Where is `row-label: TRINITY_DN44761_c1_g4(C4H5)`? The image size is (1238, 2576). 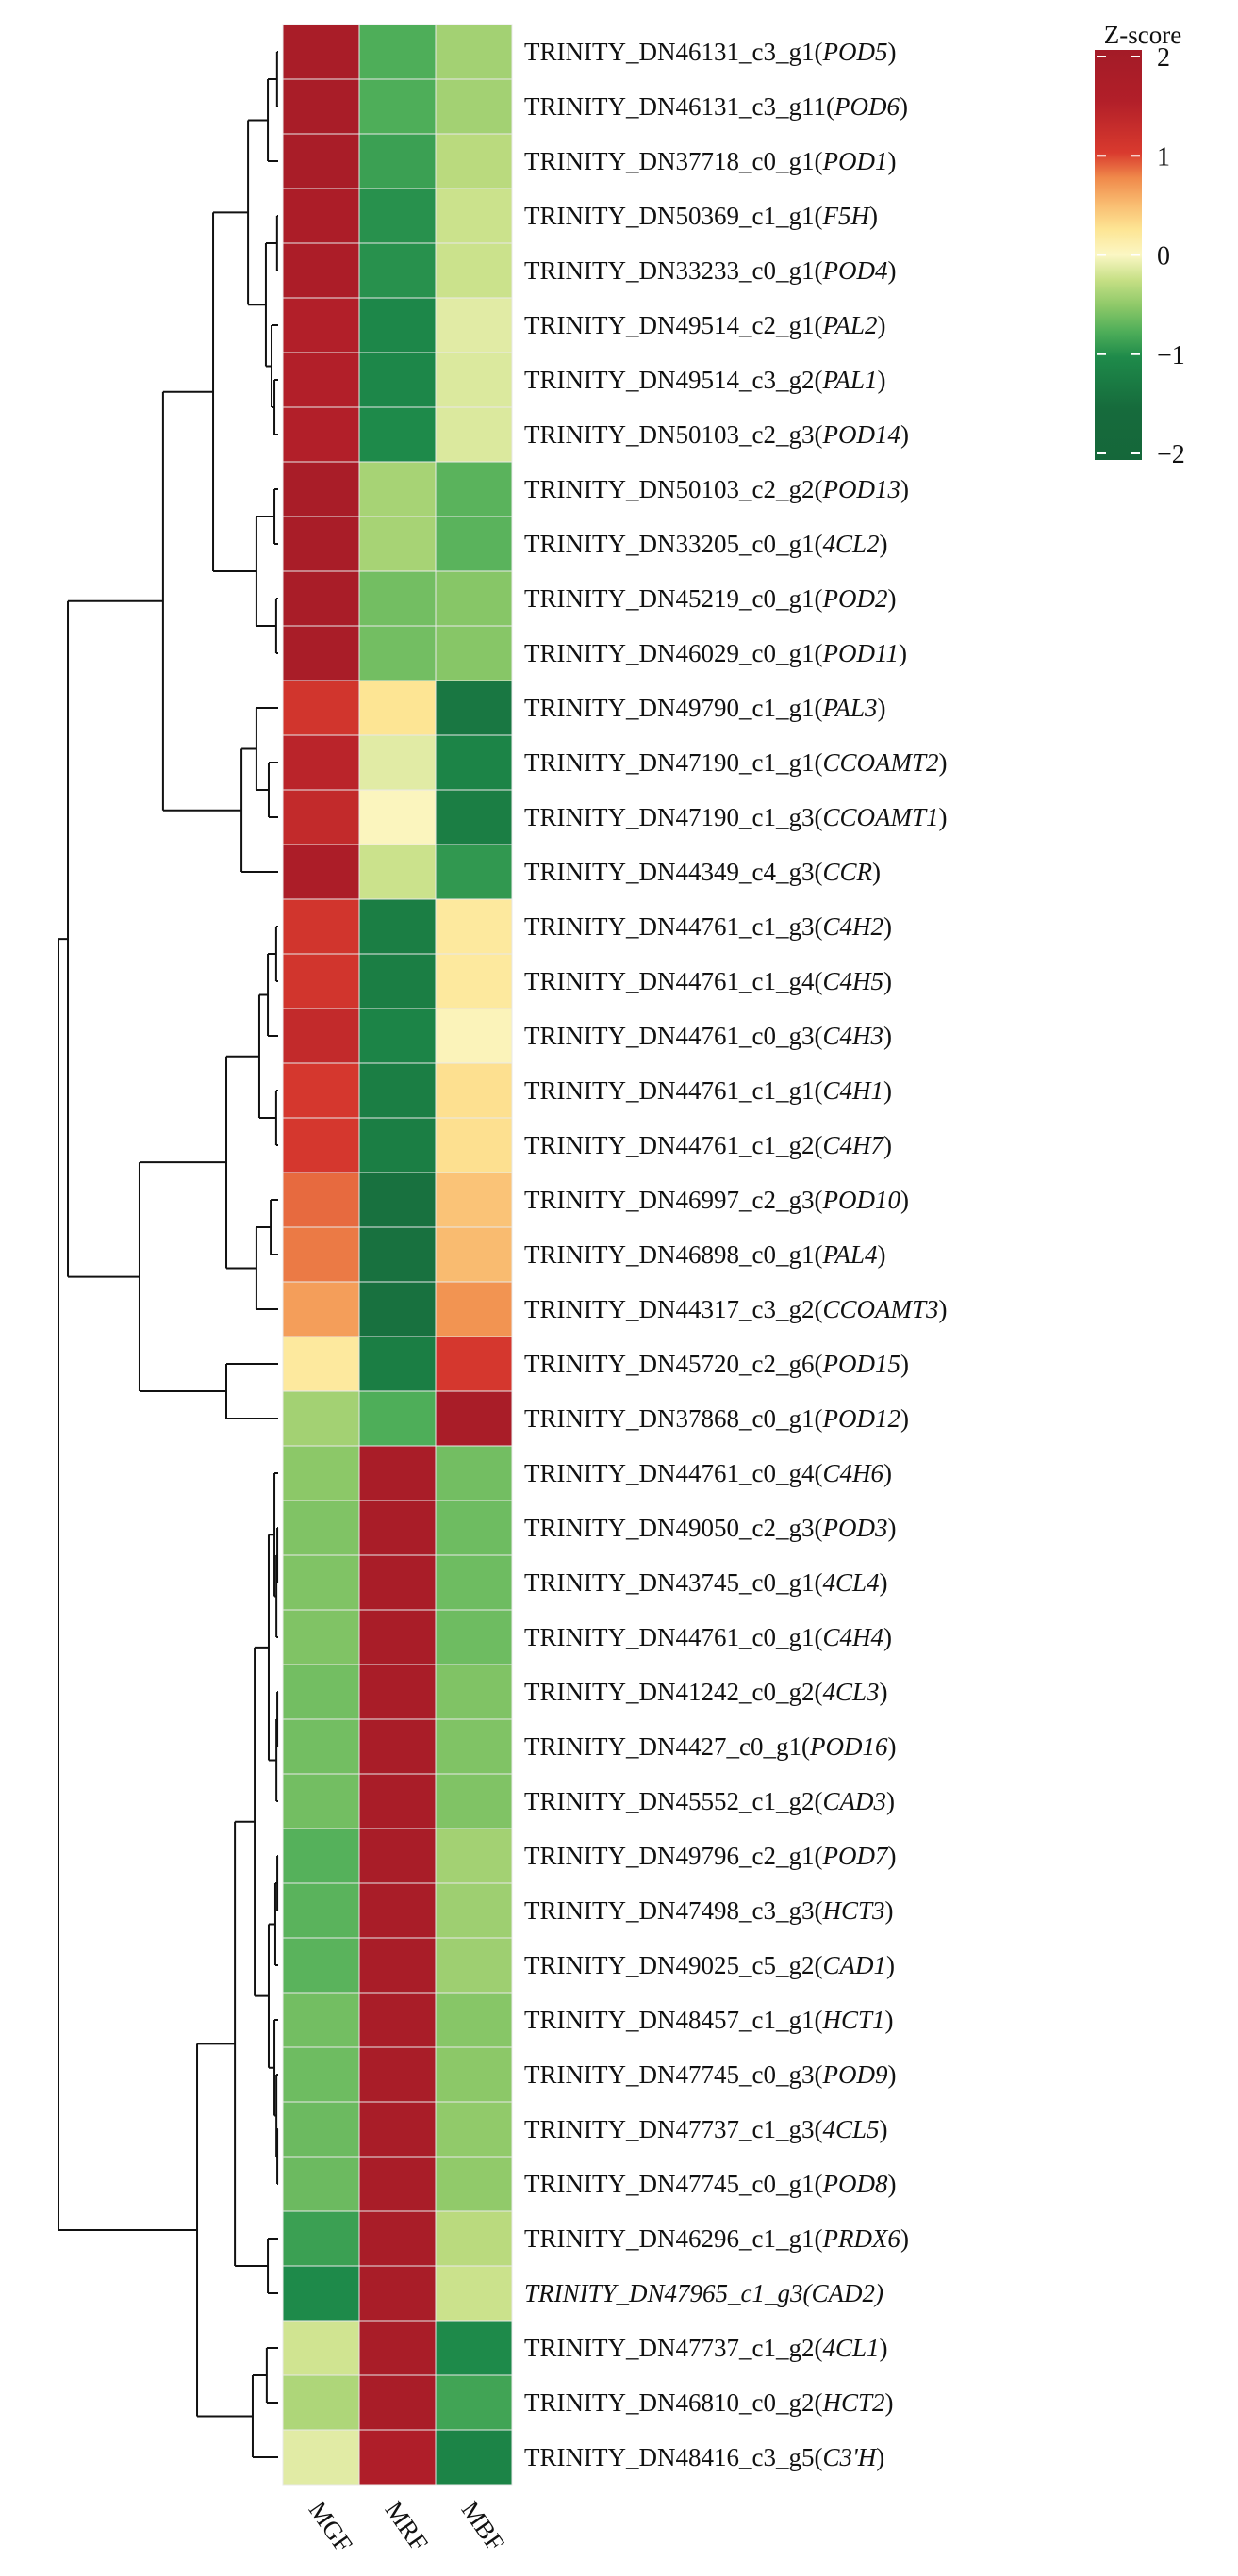 row-label: TRINITY_DN44761_c1_g4(C4H5) is located at coordinates (708, 981).